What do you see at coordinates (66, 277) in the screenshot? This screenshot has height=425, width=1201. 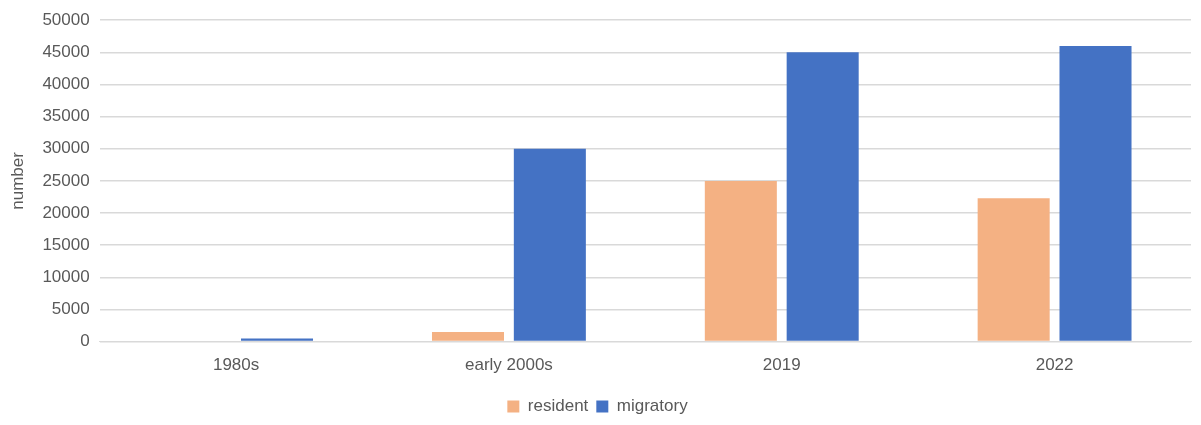 I see `y-tick-label: 10000` at bounding box center [66, 277].